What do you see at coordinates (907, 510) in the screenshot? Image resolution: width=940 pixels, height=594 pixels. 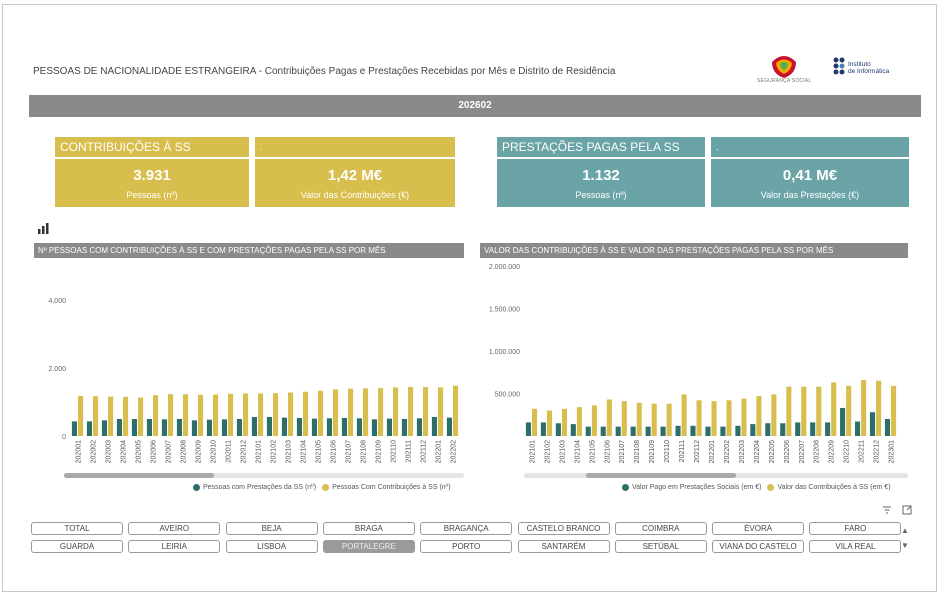 I see `focus-mode-icon` at bounding box center [907, 510].